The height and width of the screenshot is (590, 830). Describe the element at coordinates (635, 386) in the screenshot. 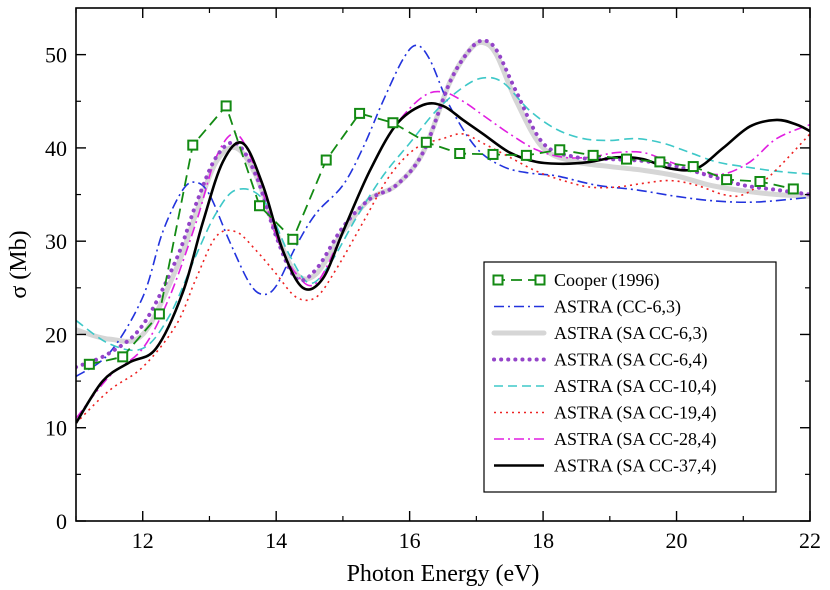

I see `legend-label: ASTRA (SA CC-10,4)` at that location.